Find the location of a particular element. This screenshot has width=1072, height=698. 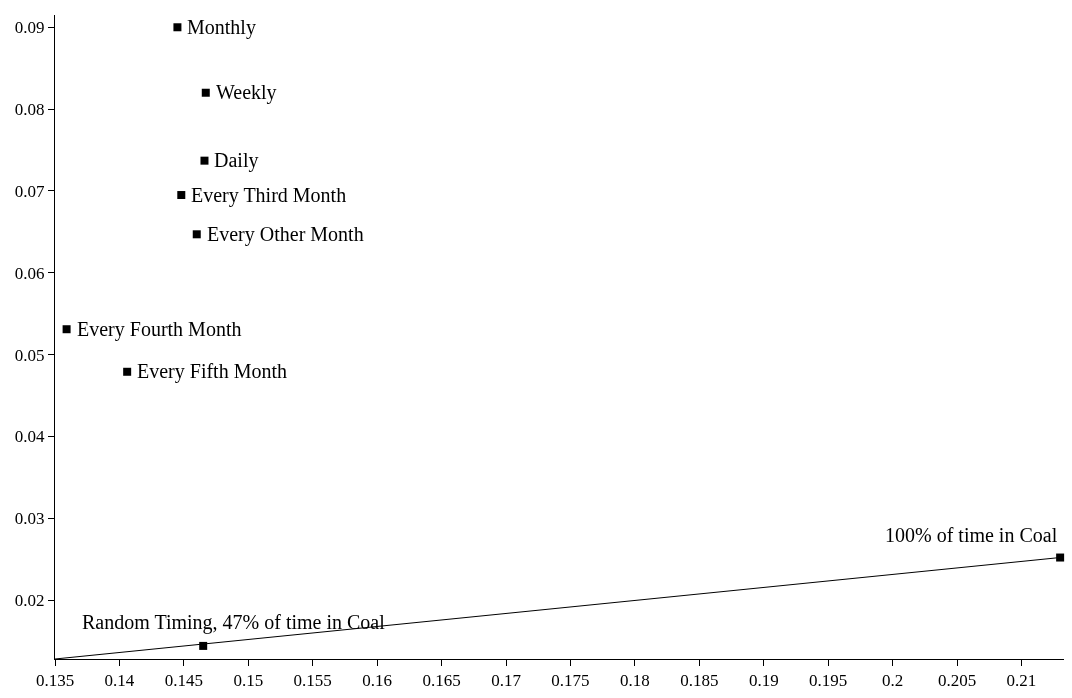

x-tick-label: 0.17 is located at coordinates (506, 681).